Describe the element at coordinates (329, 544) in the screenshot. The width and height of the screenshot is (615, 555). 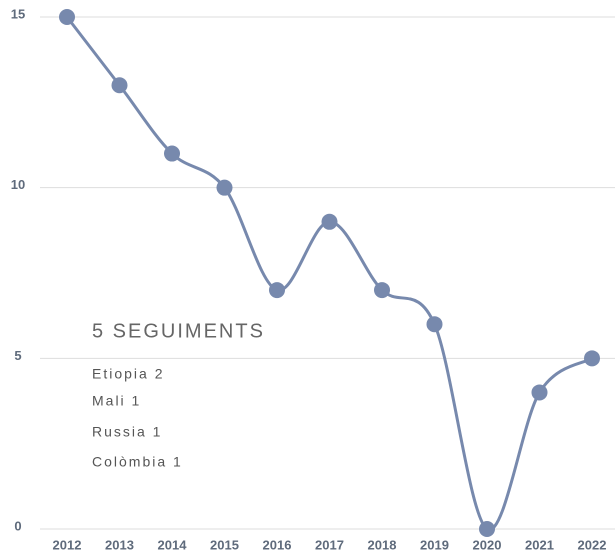
I see `x-tick-label: 2017` at that location.